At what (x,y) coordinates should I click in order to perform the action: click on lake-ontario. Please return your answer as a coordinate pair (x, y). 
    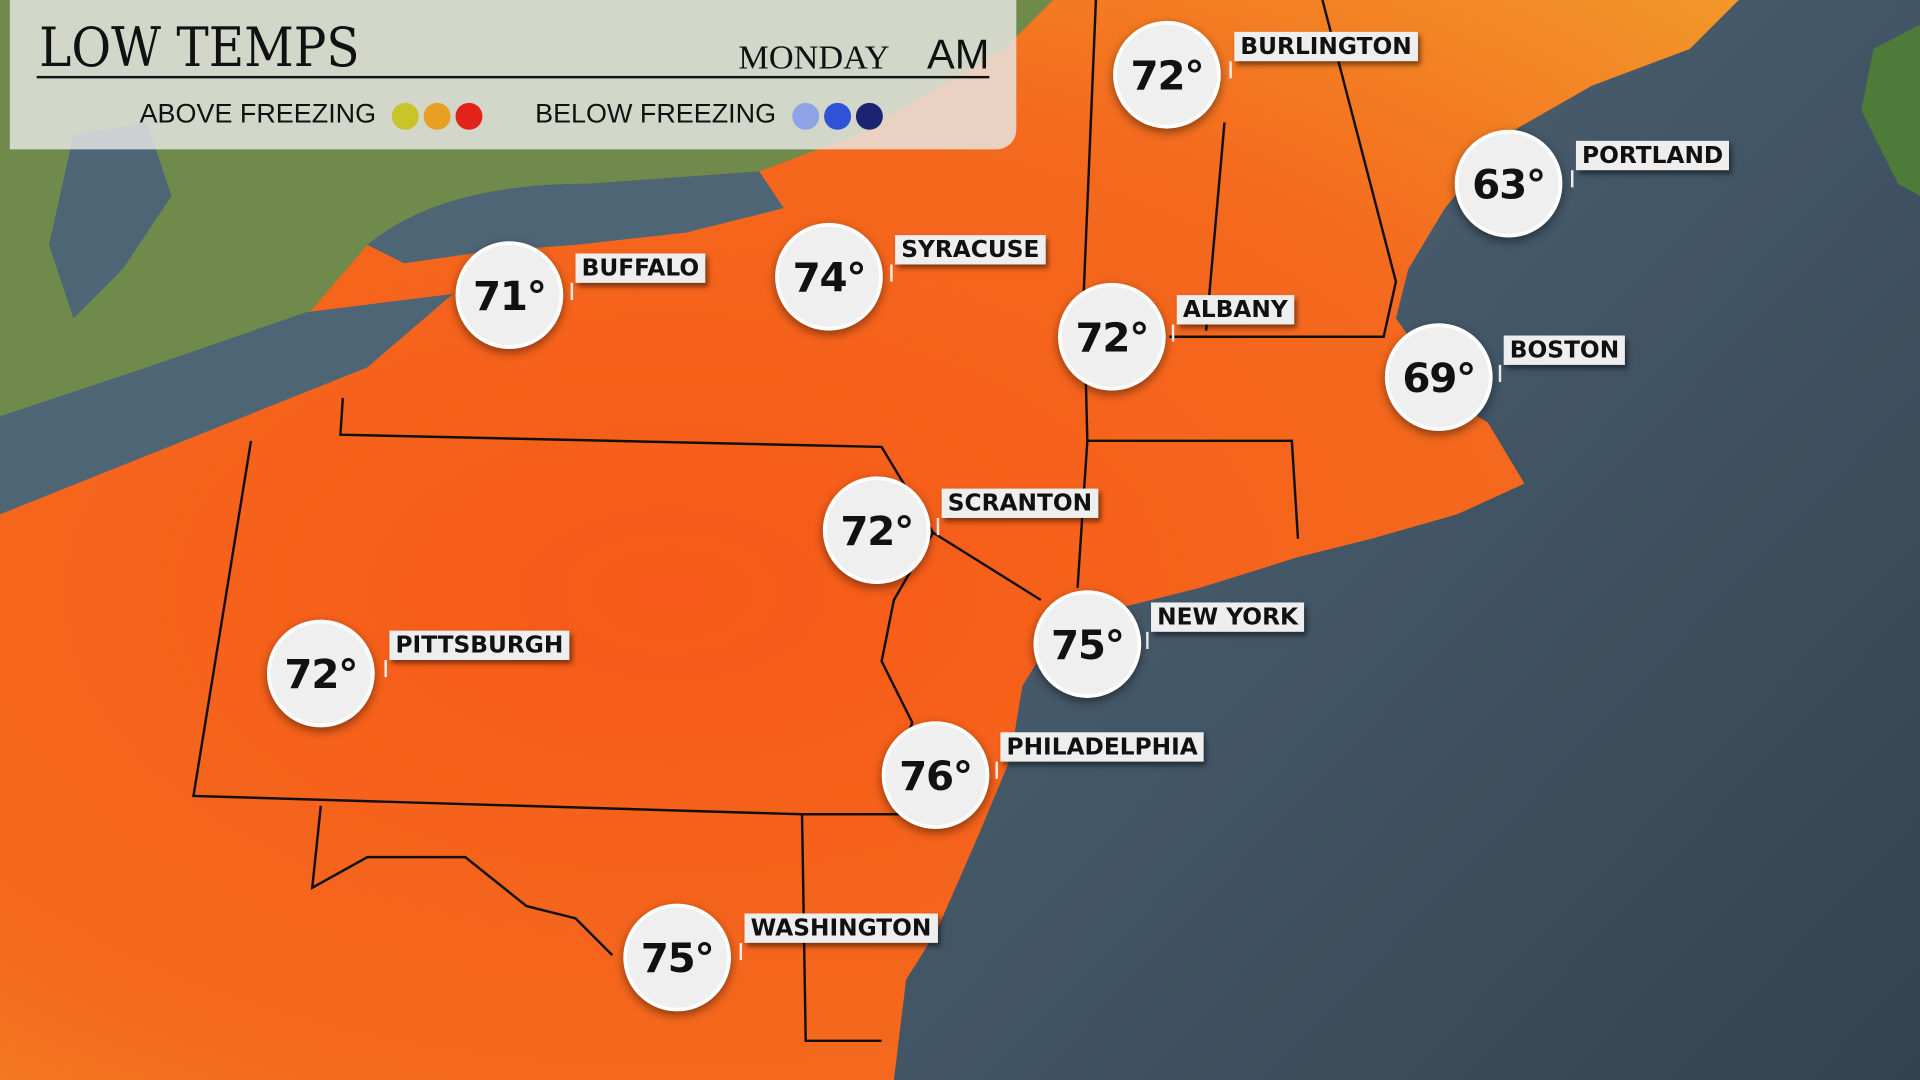
    Looking at the image, I should click on (575, 217).